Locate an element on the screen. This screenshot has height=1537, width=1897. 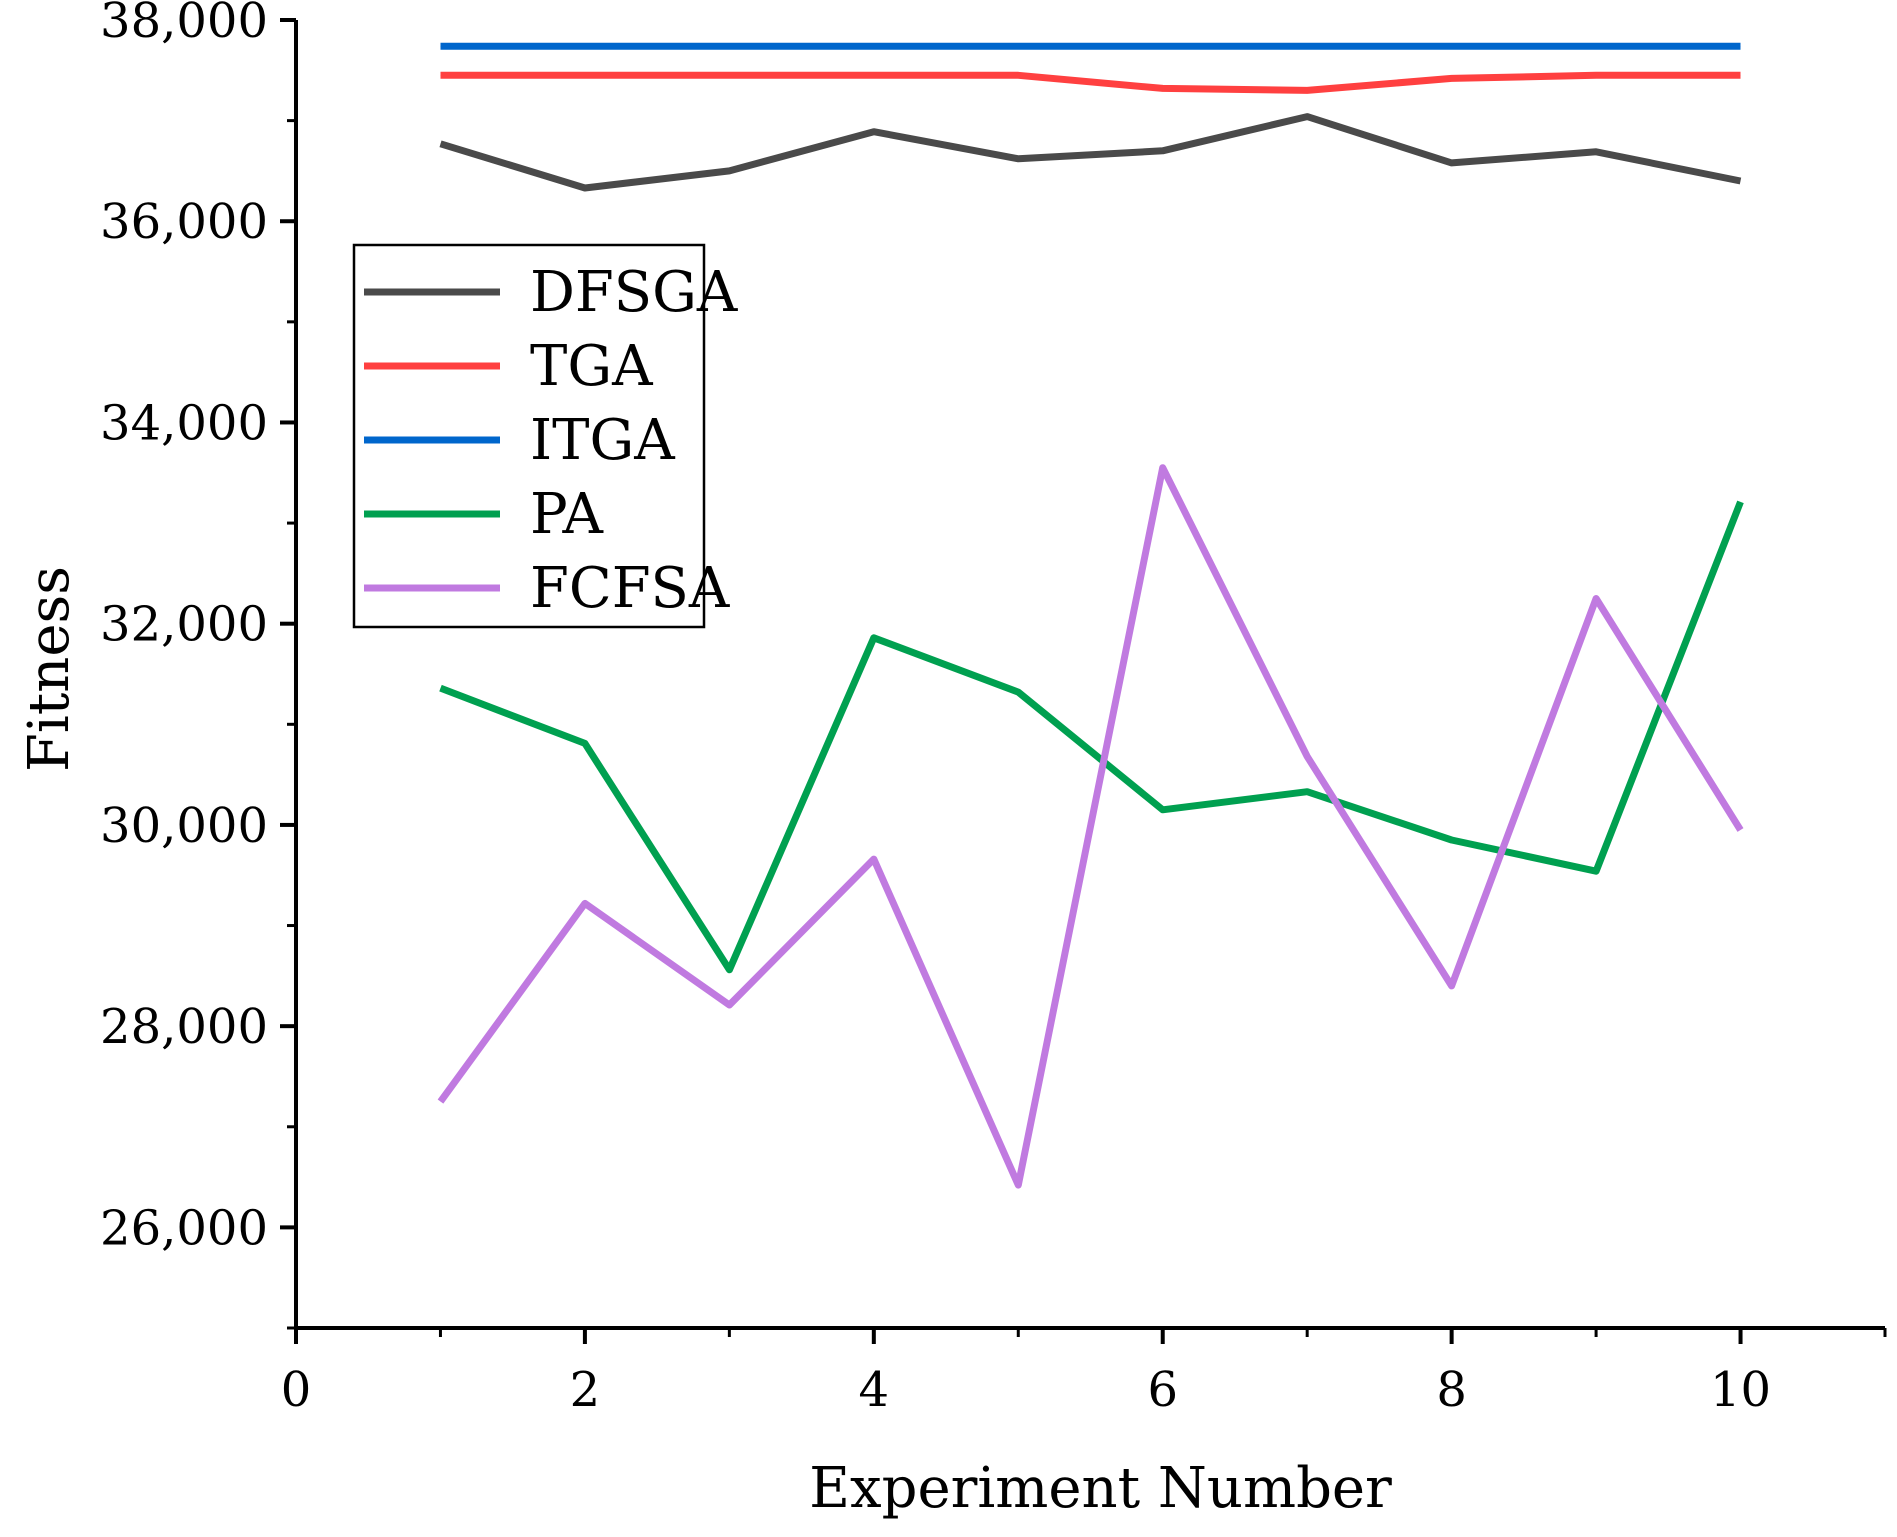
legend-label-itga: ITGA is located at coordinates (602, 440).